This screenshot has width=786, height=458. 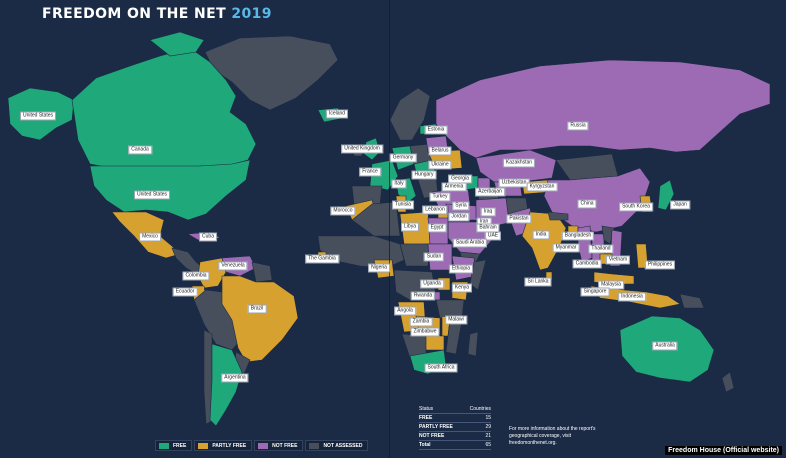 I want to click on legend-item-not-free: NOT FREE, so click(x=279, y=445).